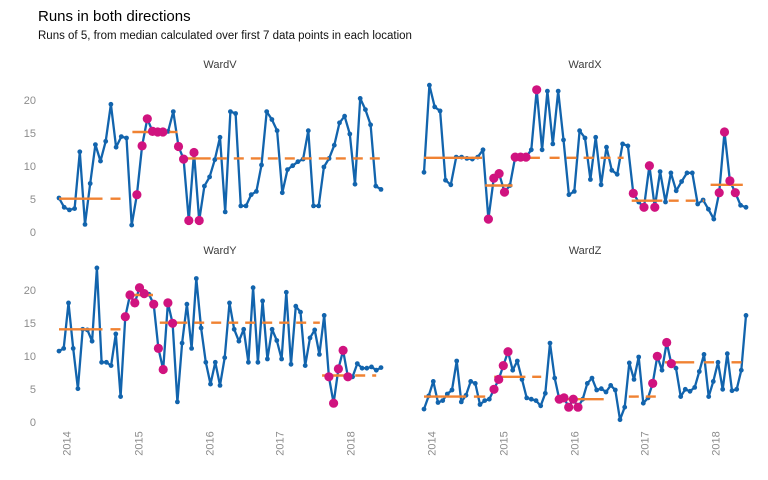 This screenshot has width=768, height=480. Describe the element at coordinates (29, 357) in the screenshot. I see `y-tick-label: 10` at that location.